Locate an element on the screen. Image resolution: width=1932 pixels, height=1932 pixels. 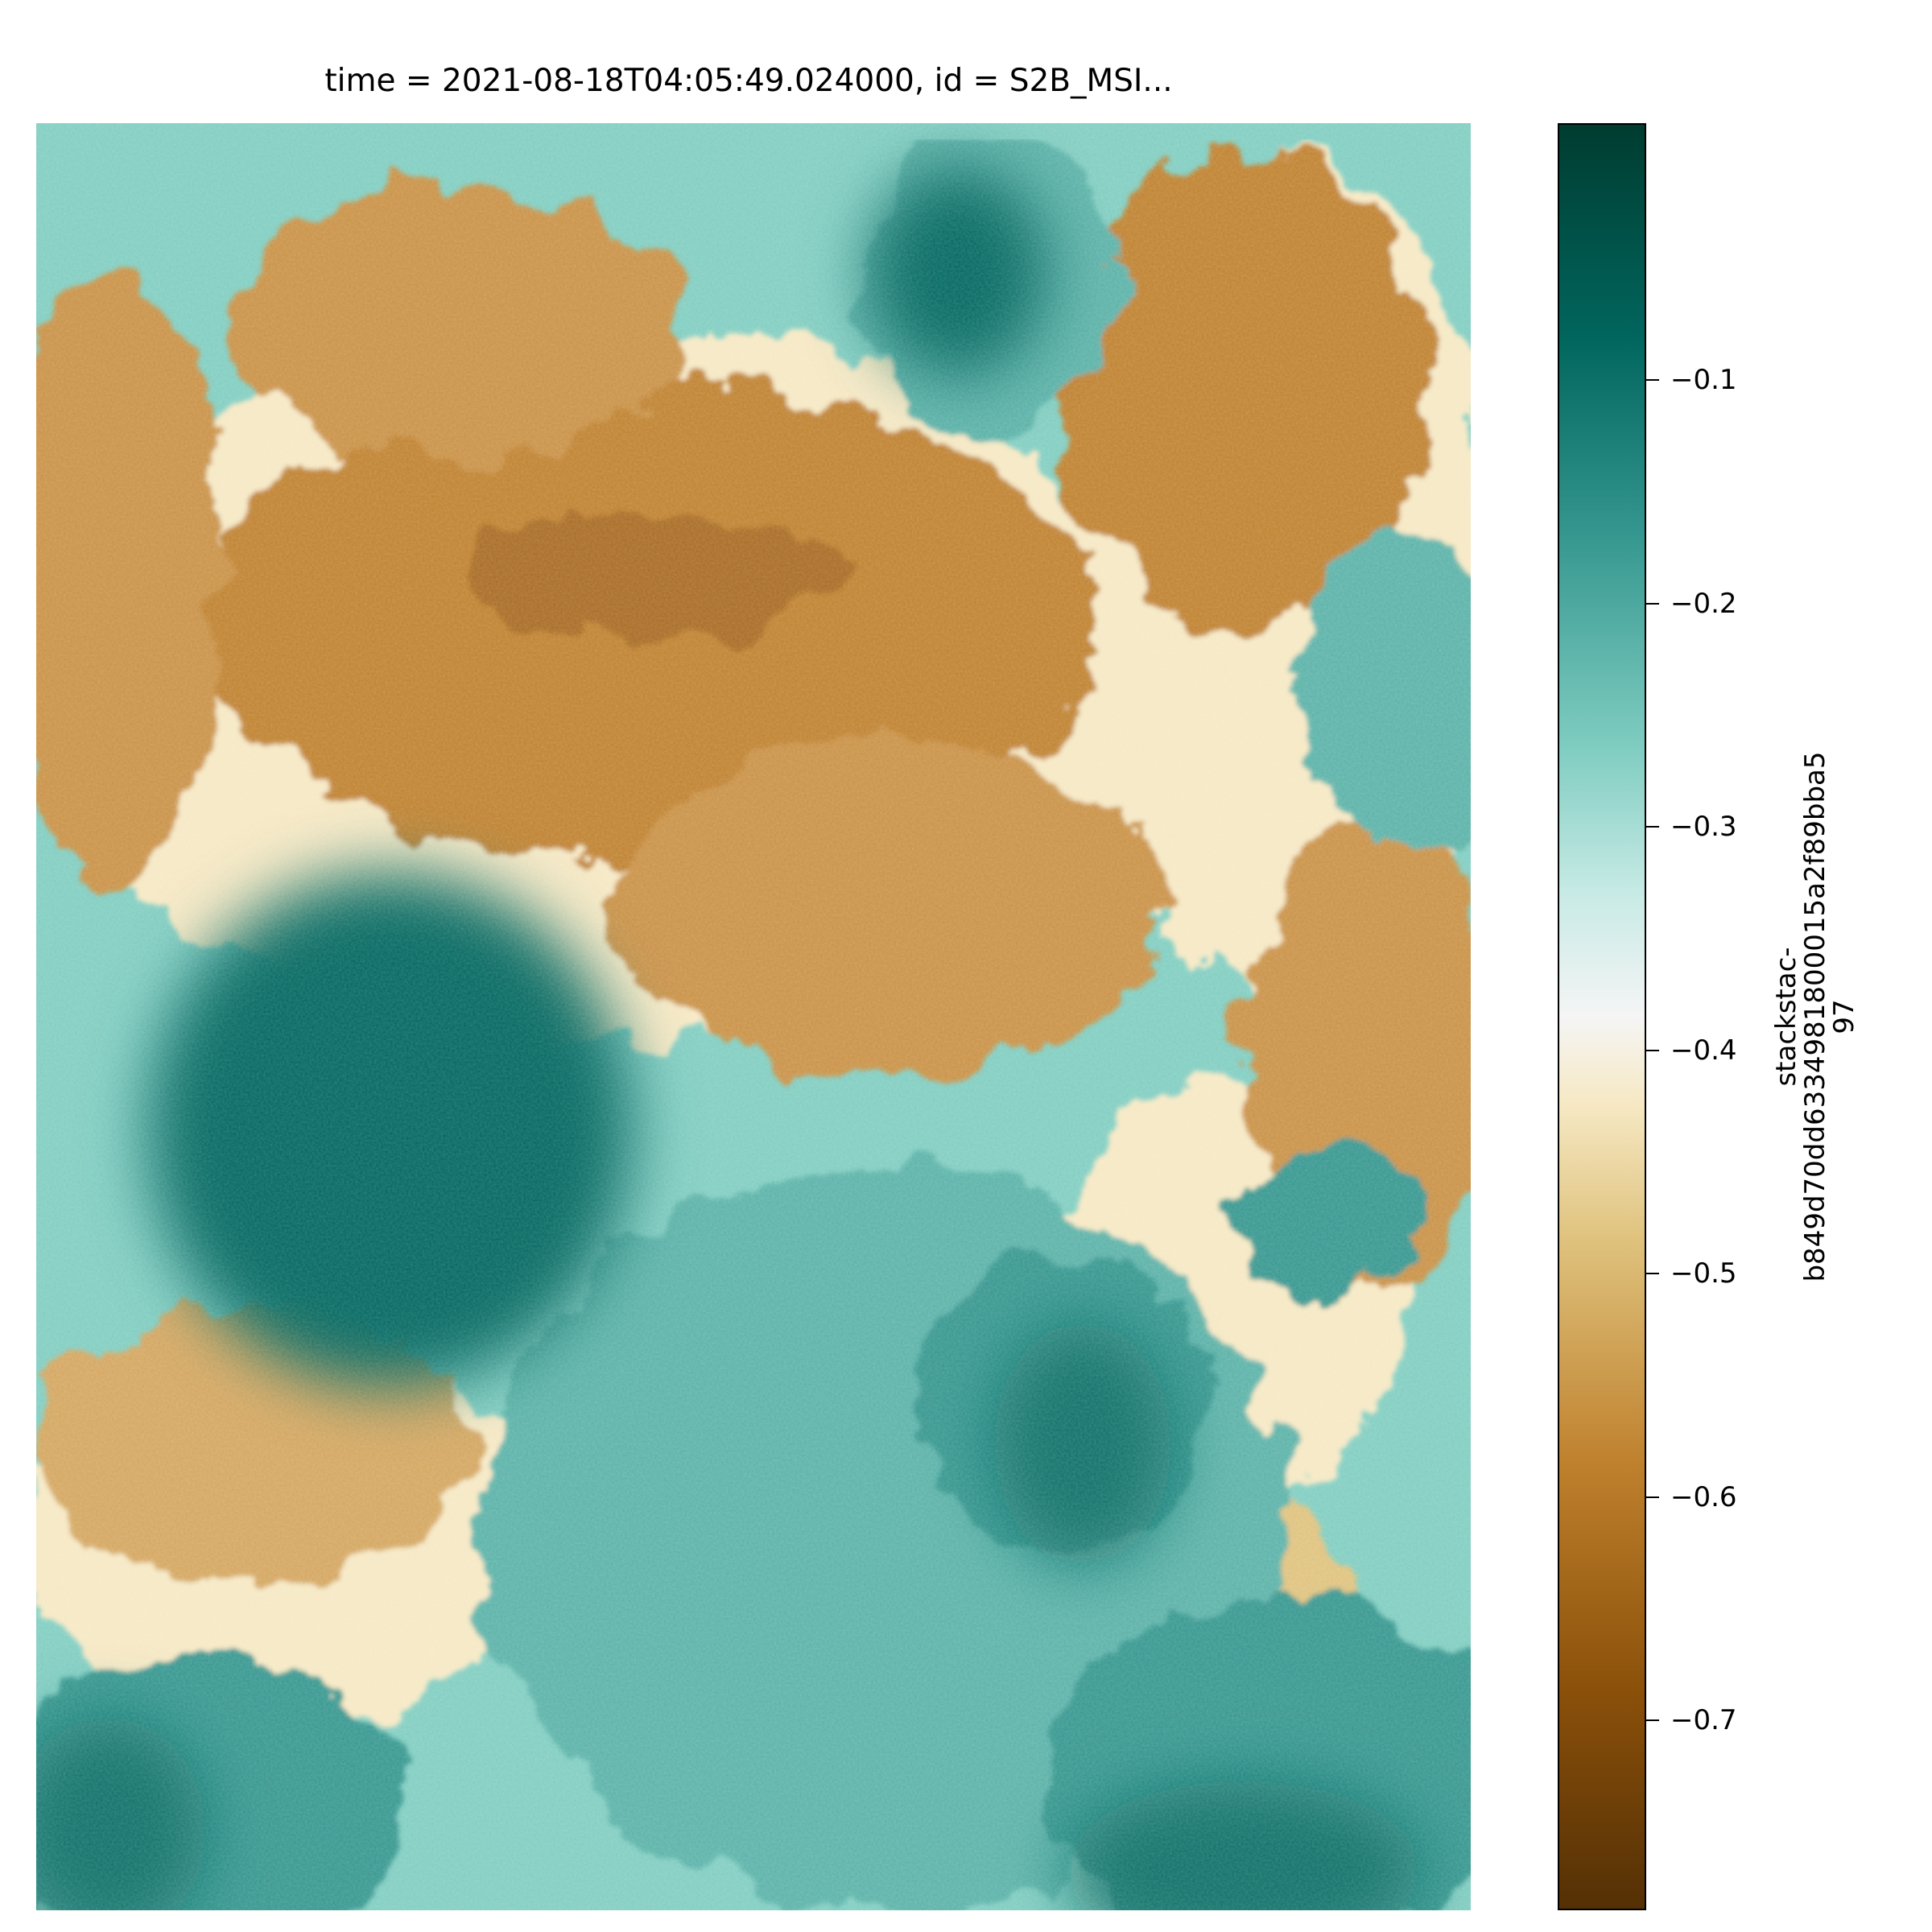
colorbar-label-line-3: 97 is located at coordinates (1844, 1016).